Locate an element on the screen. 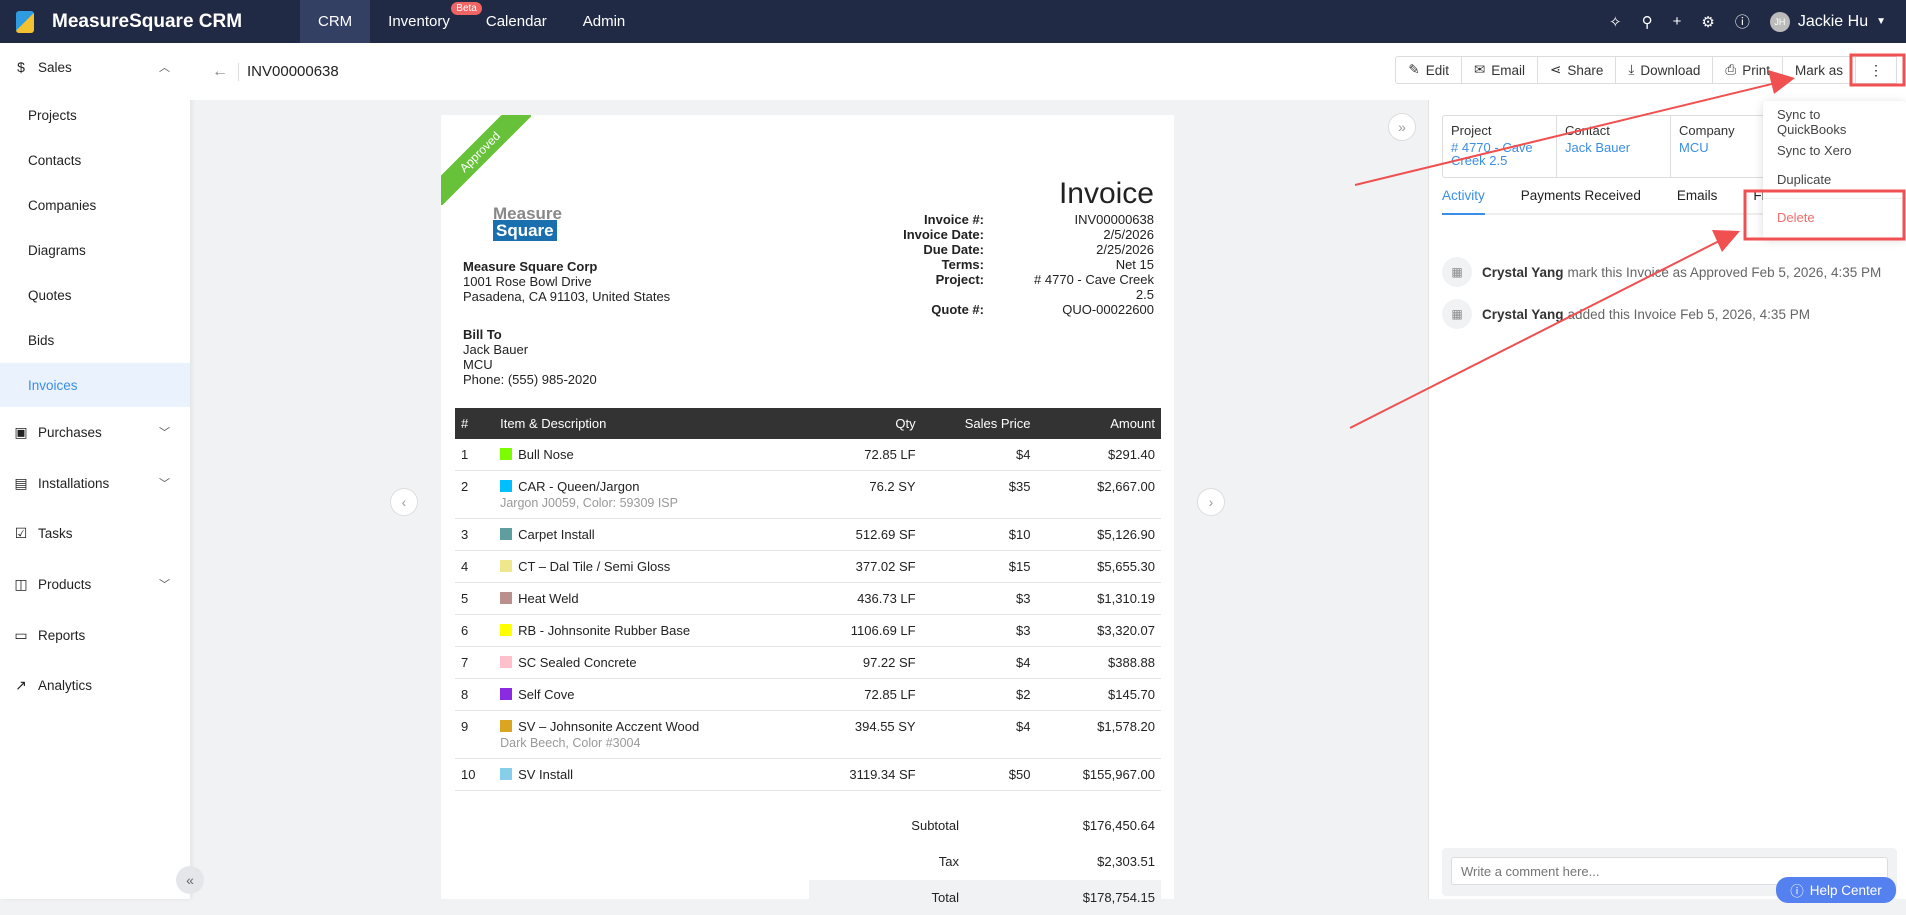  sparkle-icon: ✧ is located at coordinates (1615, 22).